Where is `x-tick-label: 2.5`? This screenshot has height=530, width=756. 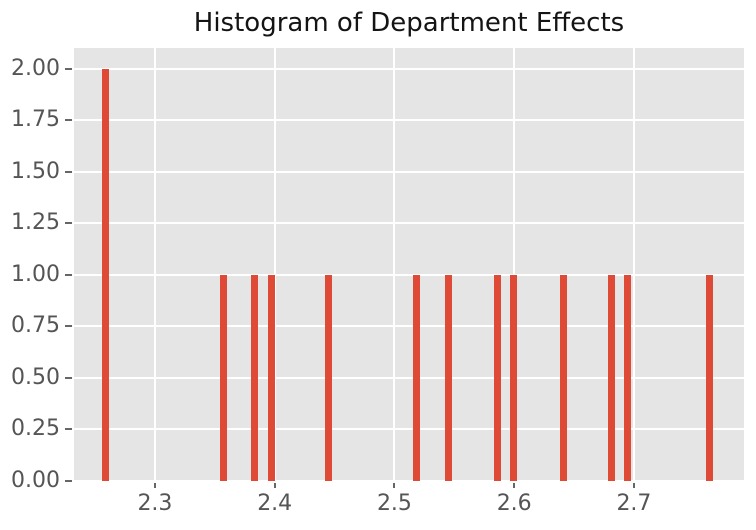
x-tick-label: 2.5 is located at coordinates (394, 503).